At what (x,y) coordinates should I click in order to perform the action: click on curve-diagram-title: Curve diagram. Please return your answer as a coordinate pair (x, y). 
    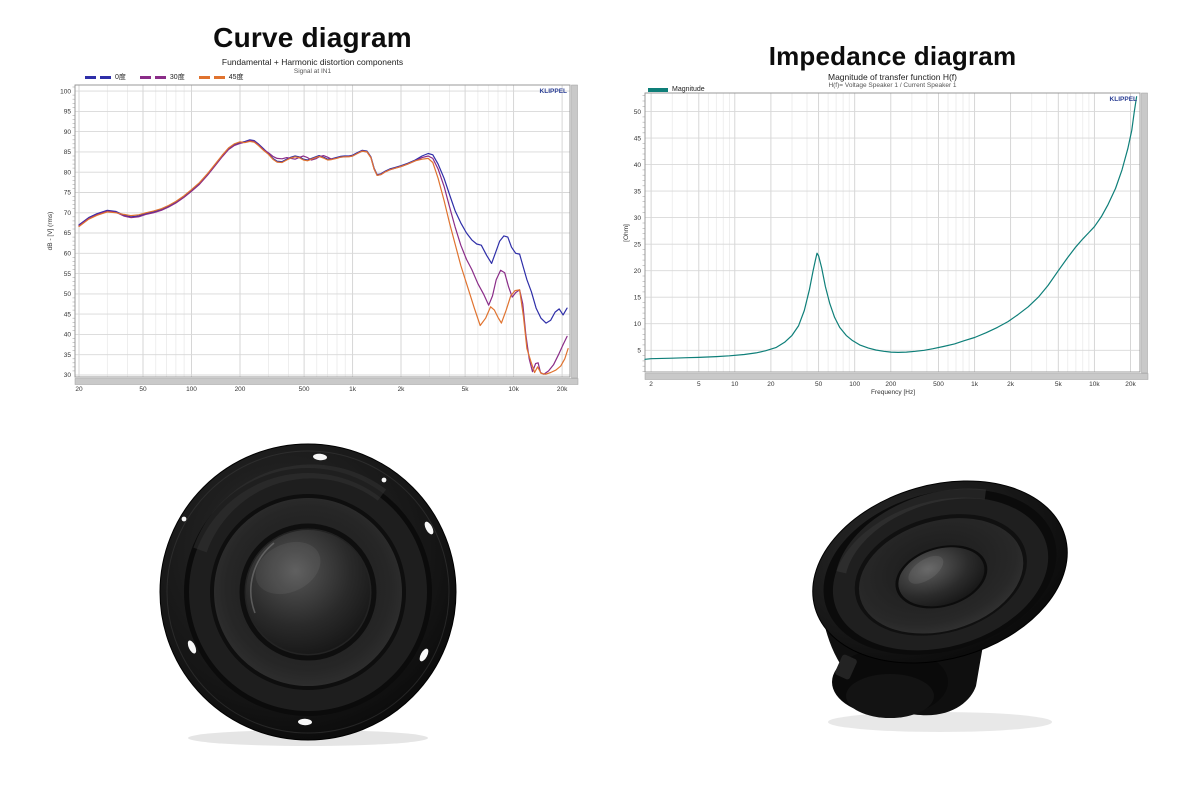
    Looking at the image, I should click on (312, 37).